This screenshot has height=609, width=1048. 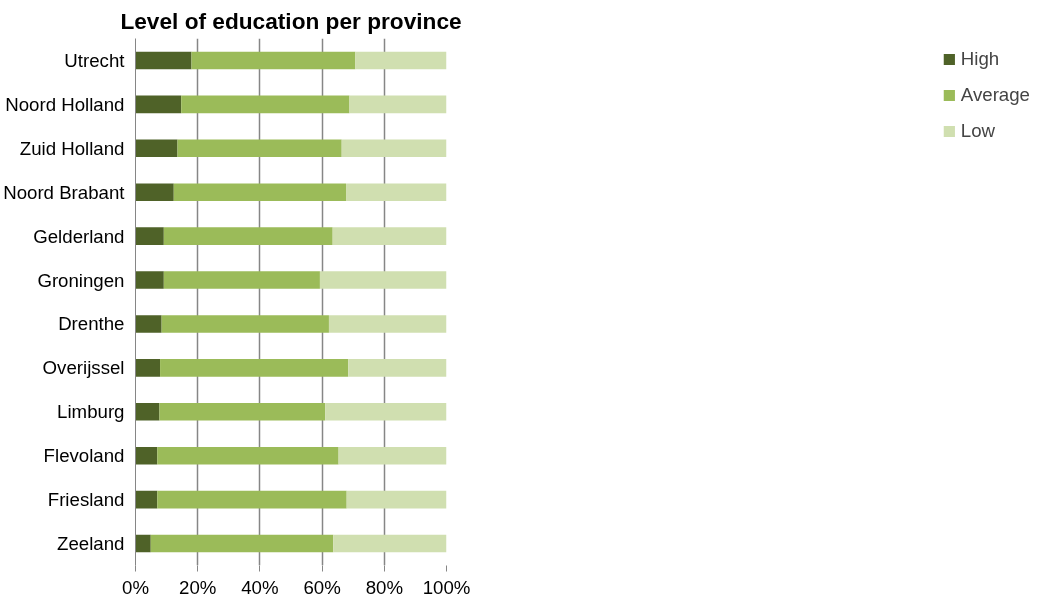 What do you see at coordinates (384, 587) in the screenshot?
I see `x-tick-label: 80%` at bounding box center [384, 587].